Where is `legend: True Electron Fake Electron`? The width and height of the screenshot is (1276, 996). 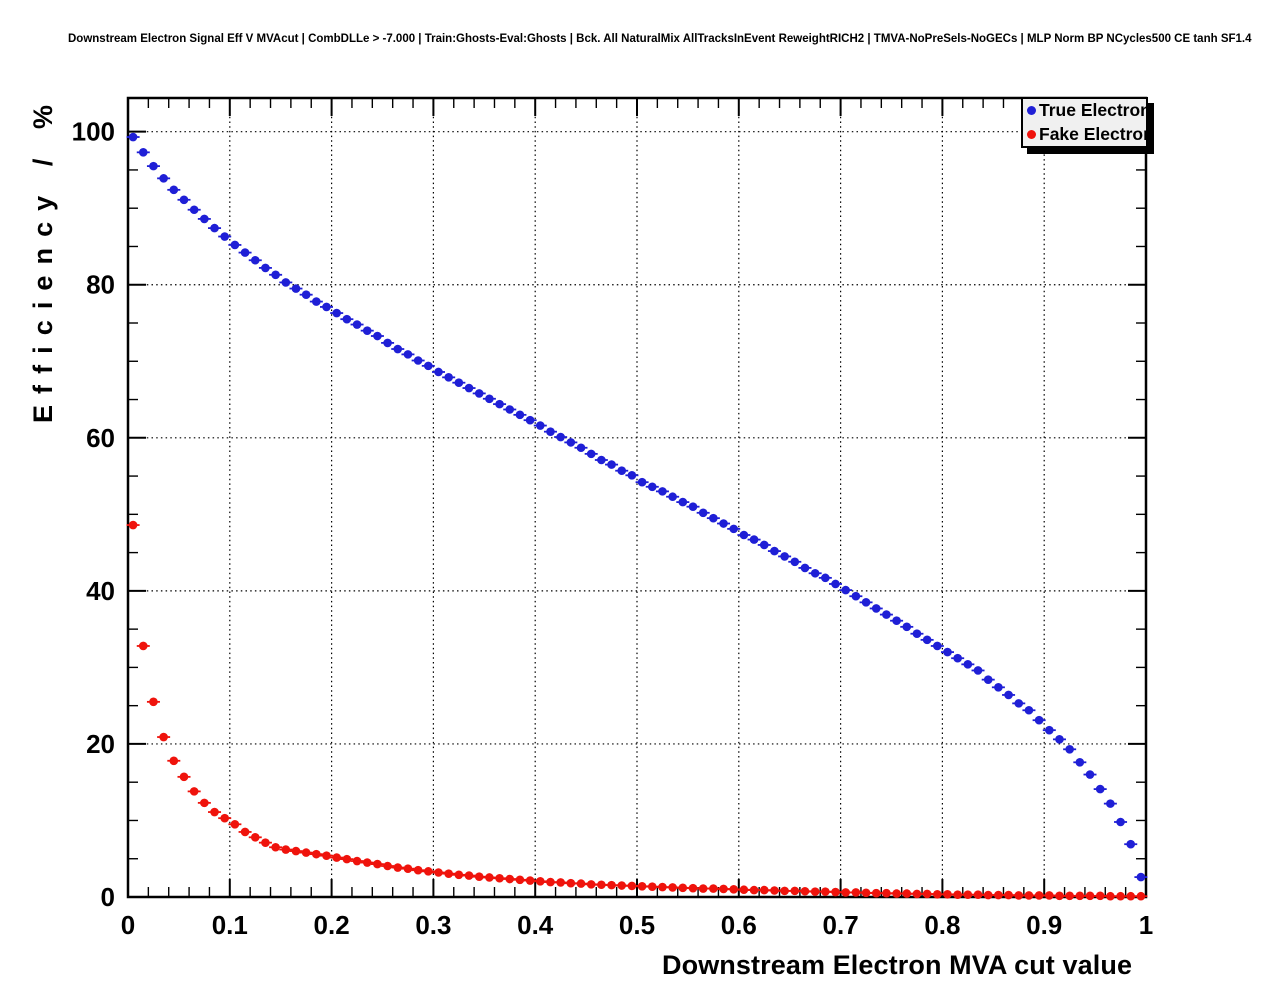 legend: True Electron Fake Electron is located at coordinates (1084, 122).